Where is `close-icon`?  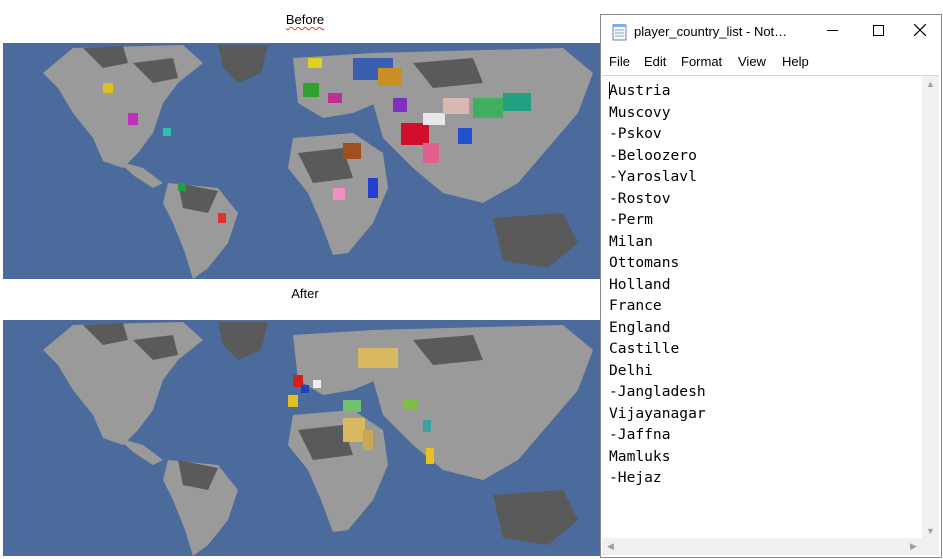
close-icon is located at coordinates (920, 32).